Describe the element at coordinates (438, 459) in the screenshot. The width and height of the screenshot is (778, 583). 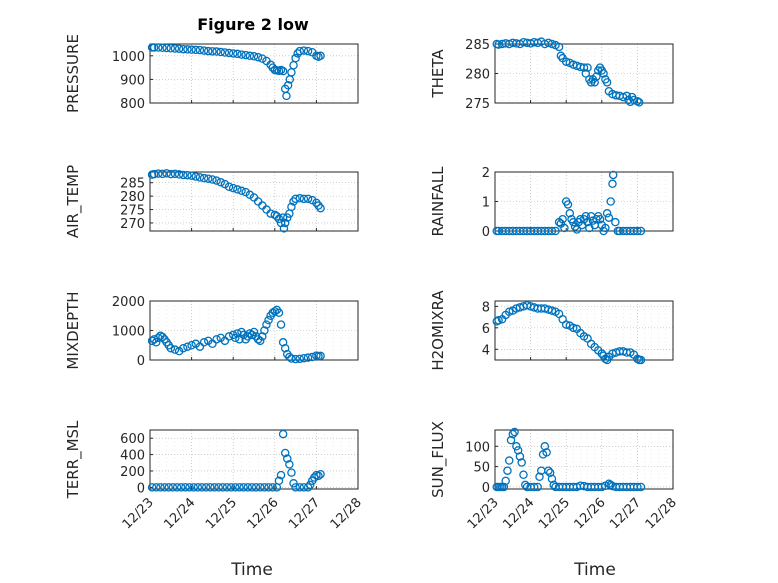
I see `y-axis-label: SUN_FLUX` at that location.